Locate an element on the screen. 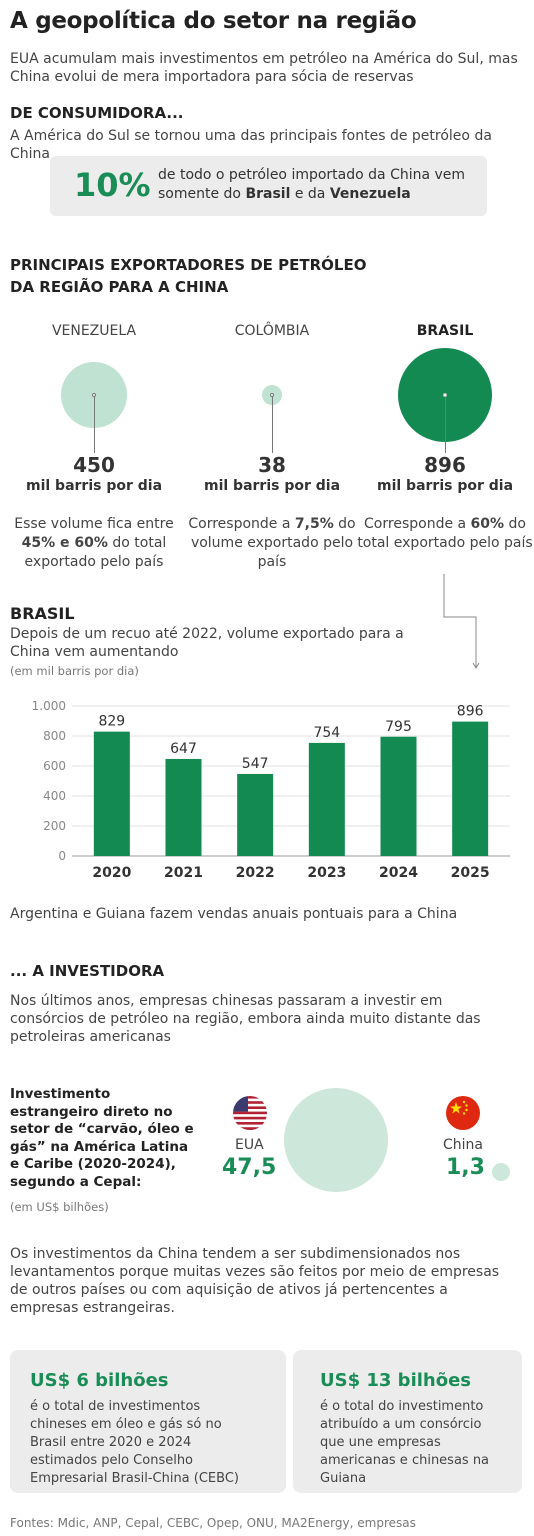 The height and width of the screenshot is (1536, 534). exporter-name-brasil: BRASIL is located at coordinates (445, 331).